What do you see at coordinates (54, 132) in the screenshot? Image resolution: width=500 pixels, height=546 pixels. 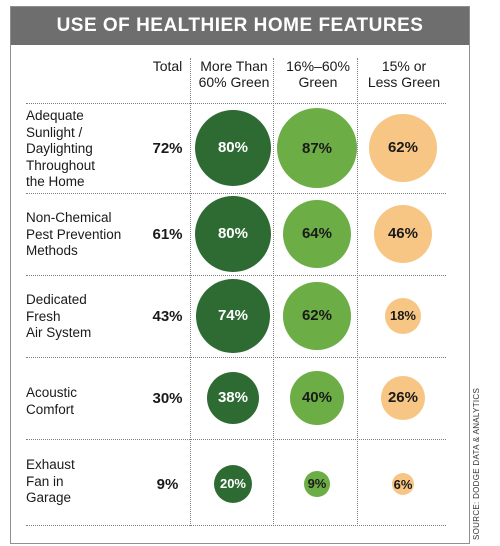 I see `row-label-line: Sunlight /` at bounding box center [54, 132].